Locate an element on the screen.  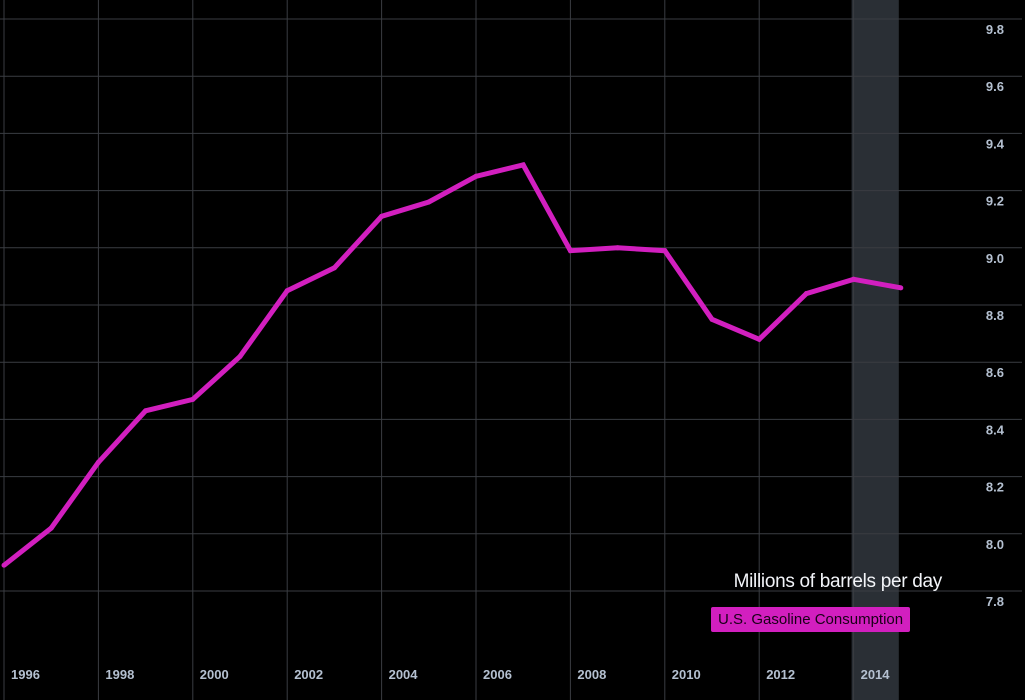
legend-item-gasoline: U.S. Gasoline Consumption is located at coordinates (811, 619).